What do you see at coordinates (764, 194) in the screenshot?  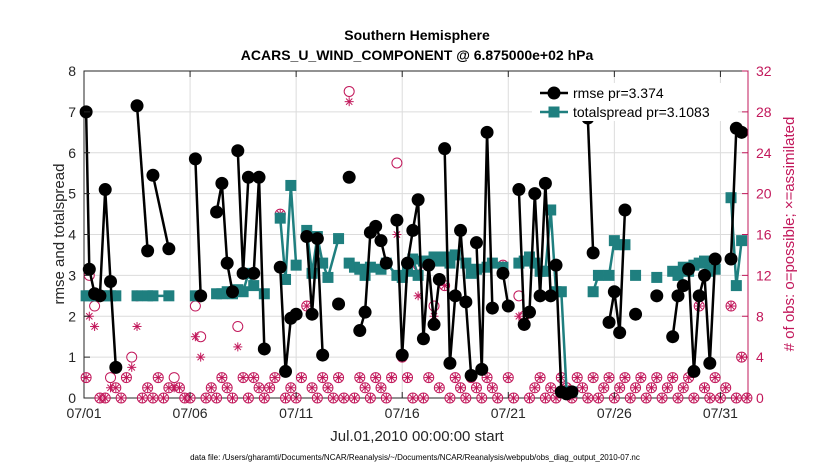 I see `y-tick-label-right: 20` at bounding box center [764, 194].